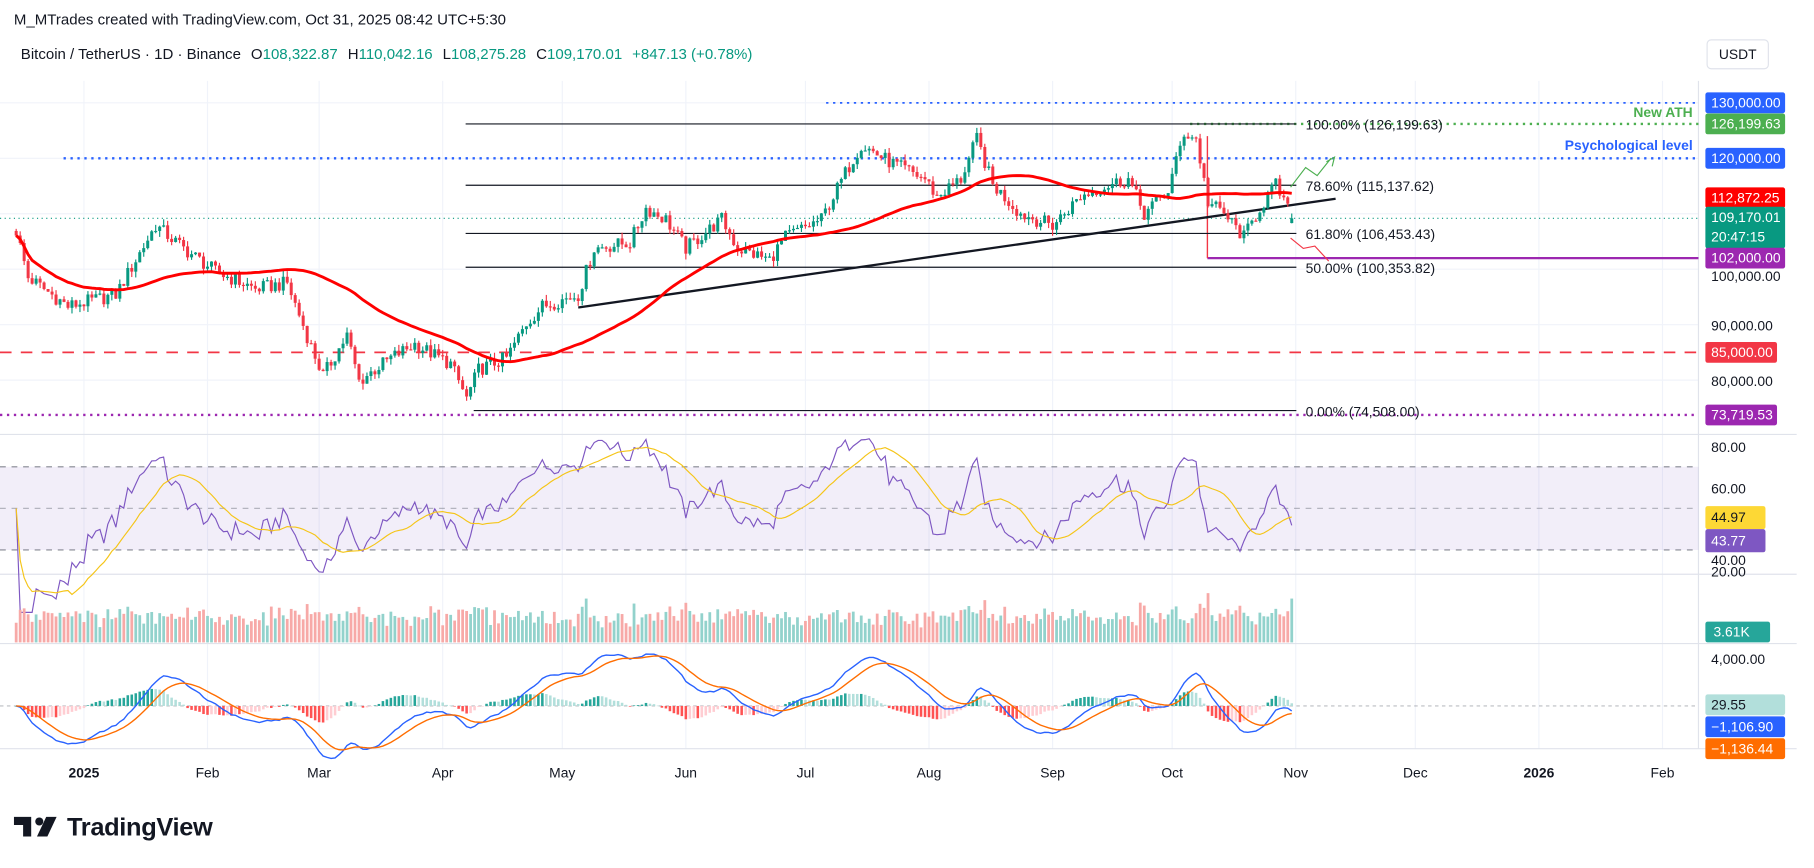 This screenshot has height=868, width=1814. What do you see at coordinates (1662, 112) in the screenshot?
I see `new-ath-annotation: New ATH` at bounding box center [1662, 112].